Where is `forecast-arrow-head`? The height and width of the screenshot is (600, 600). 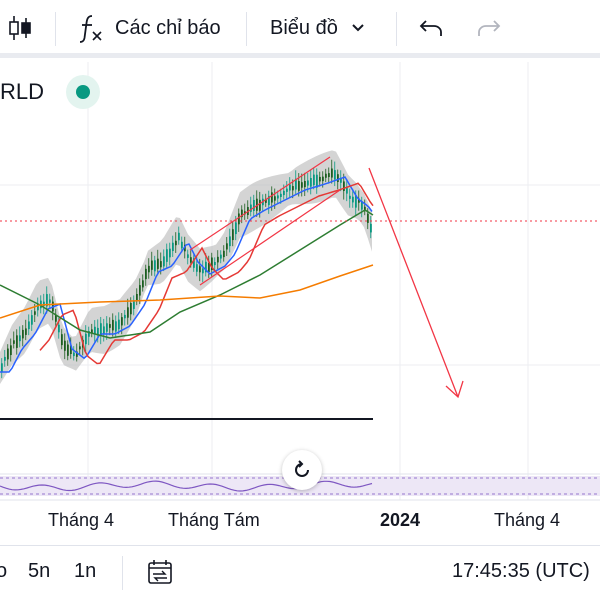 forecast-arrow-head is located at coordinates (454, 389).